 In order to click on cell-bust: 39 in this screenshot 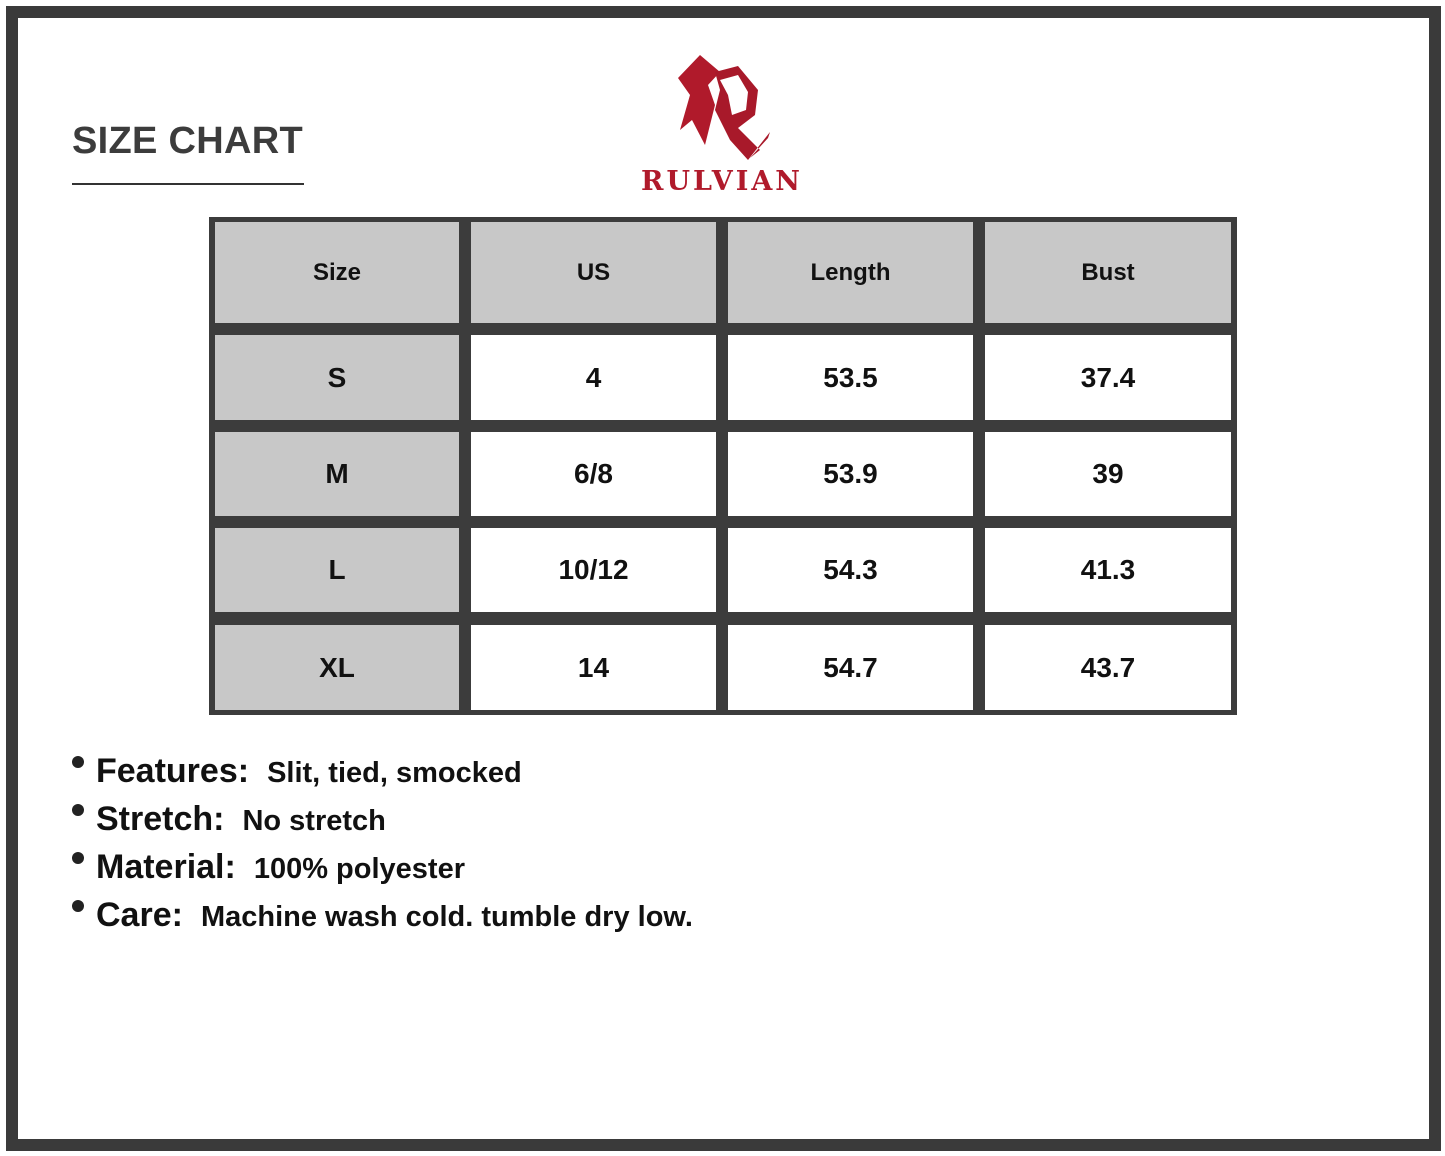, I will do `click(1108, 474)`.